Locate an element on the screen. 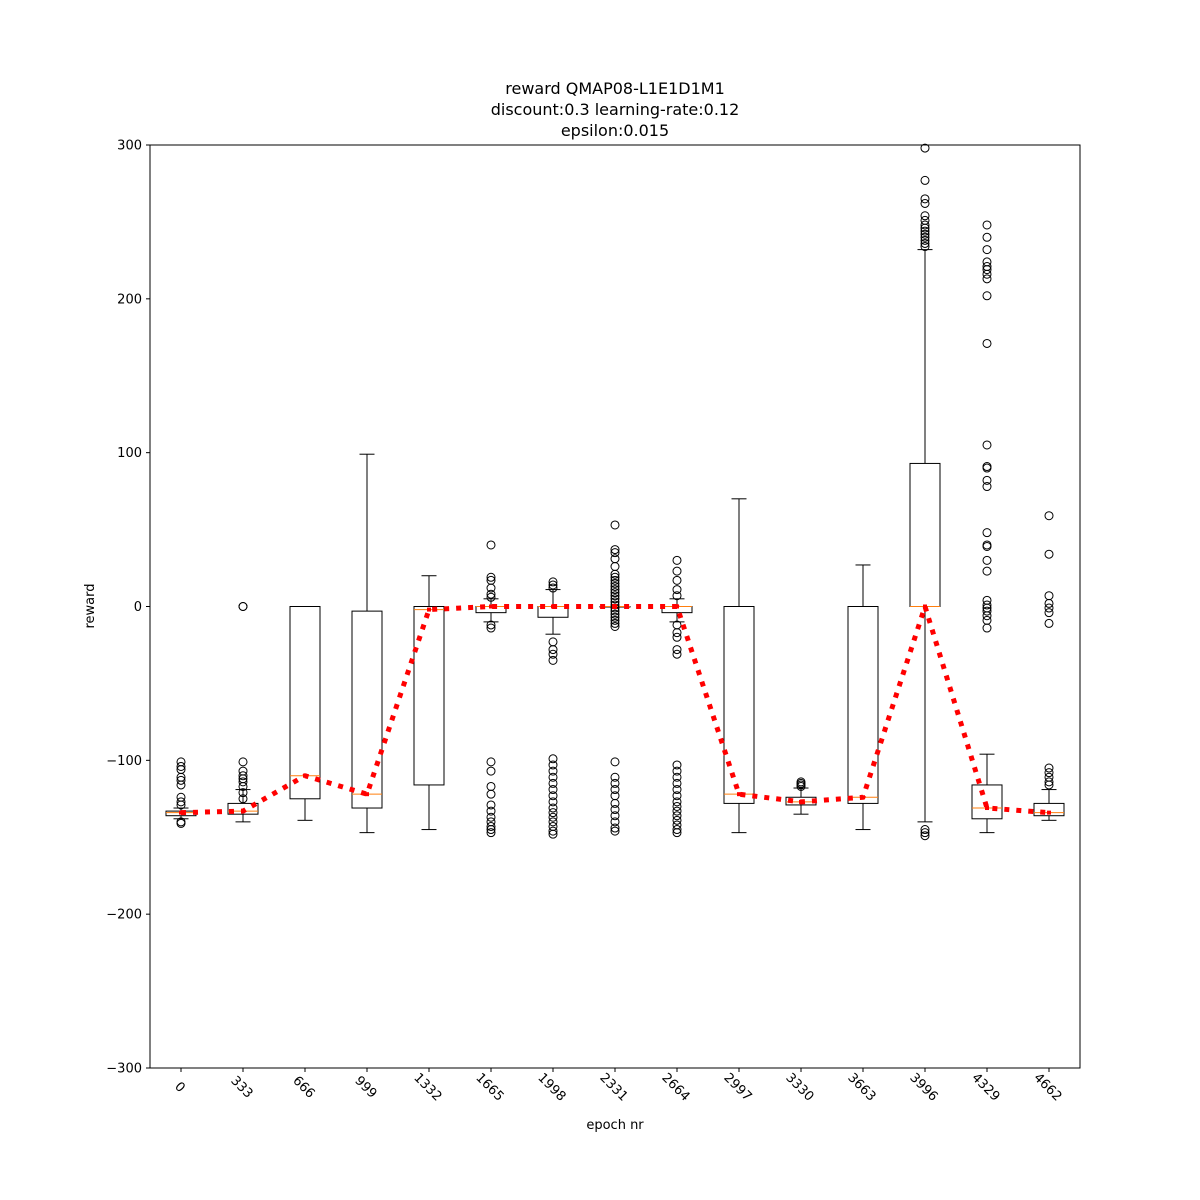  chart-title-line-2: discount:0.3 learning-rate:0.12 is located at coordinates (615, 109).